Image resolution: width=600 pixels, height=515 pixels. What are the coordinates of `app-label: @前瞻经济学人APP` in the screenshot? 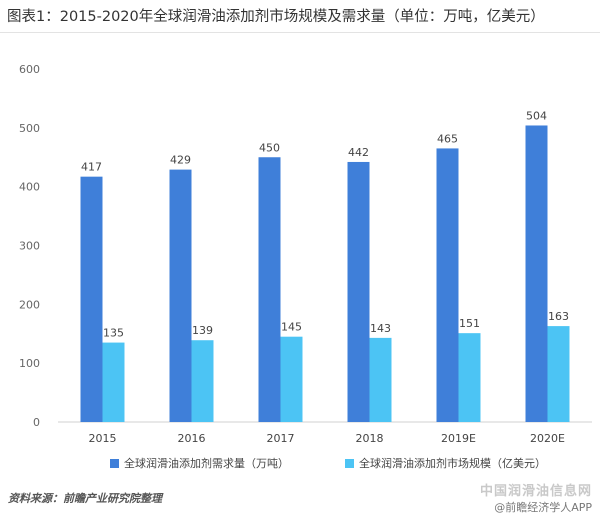 It's located at (543, 507).